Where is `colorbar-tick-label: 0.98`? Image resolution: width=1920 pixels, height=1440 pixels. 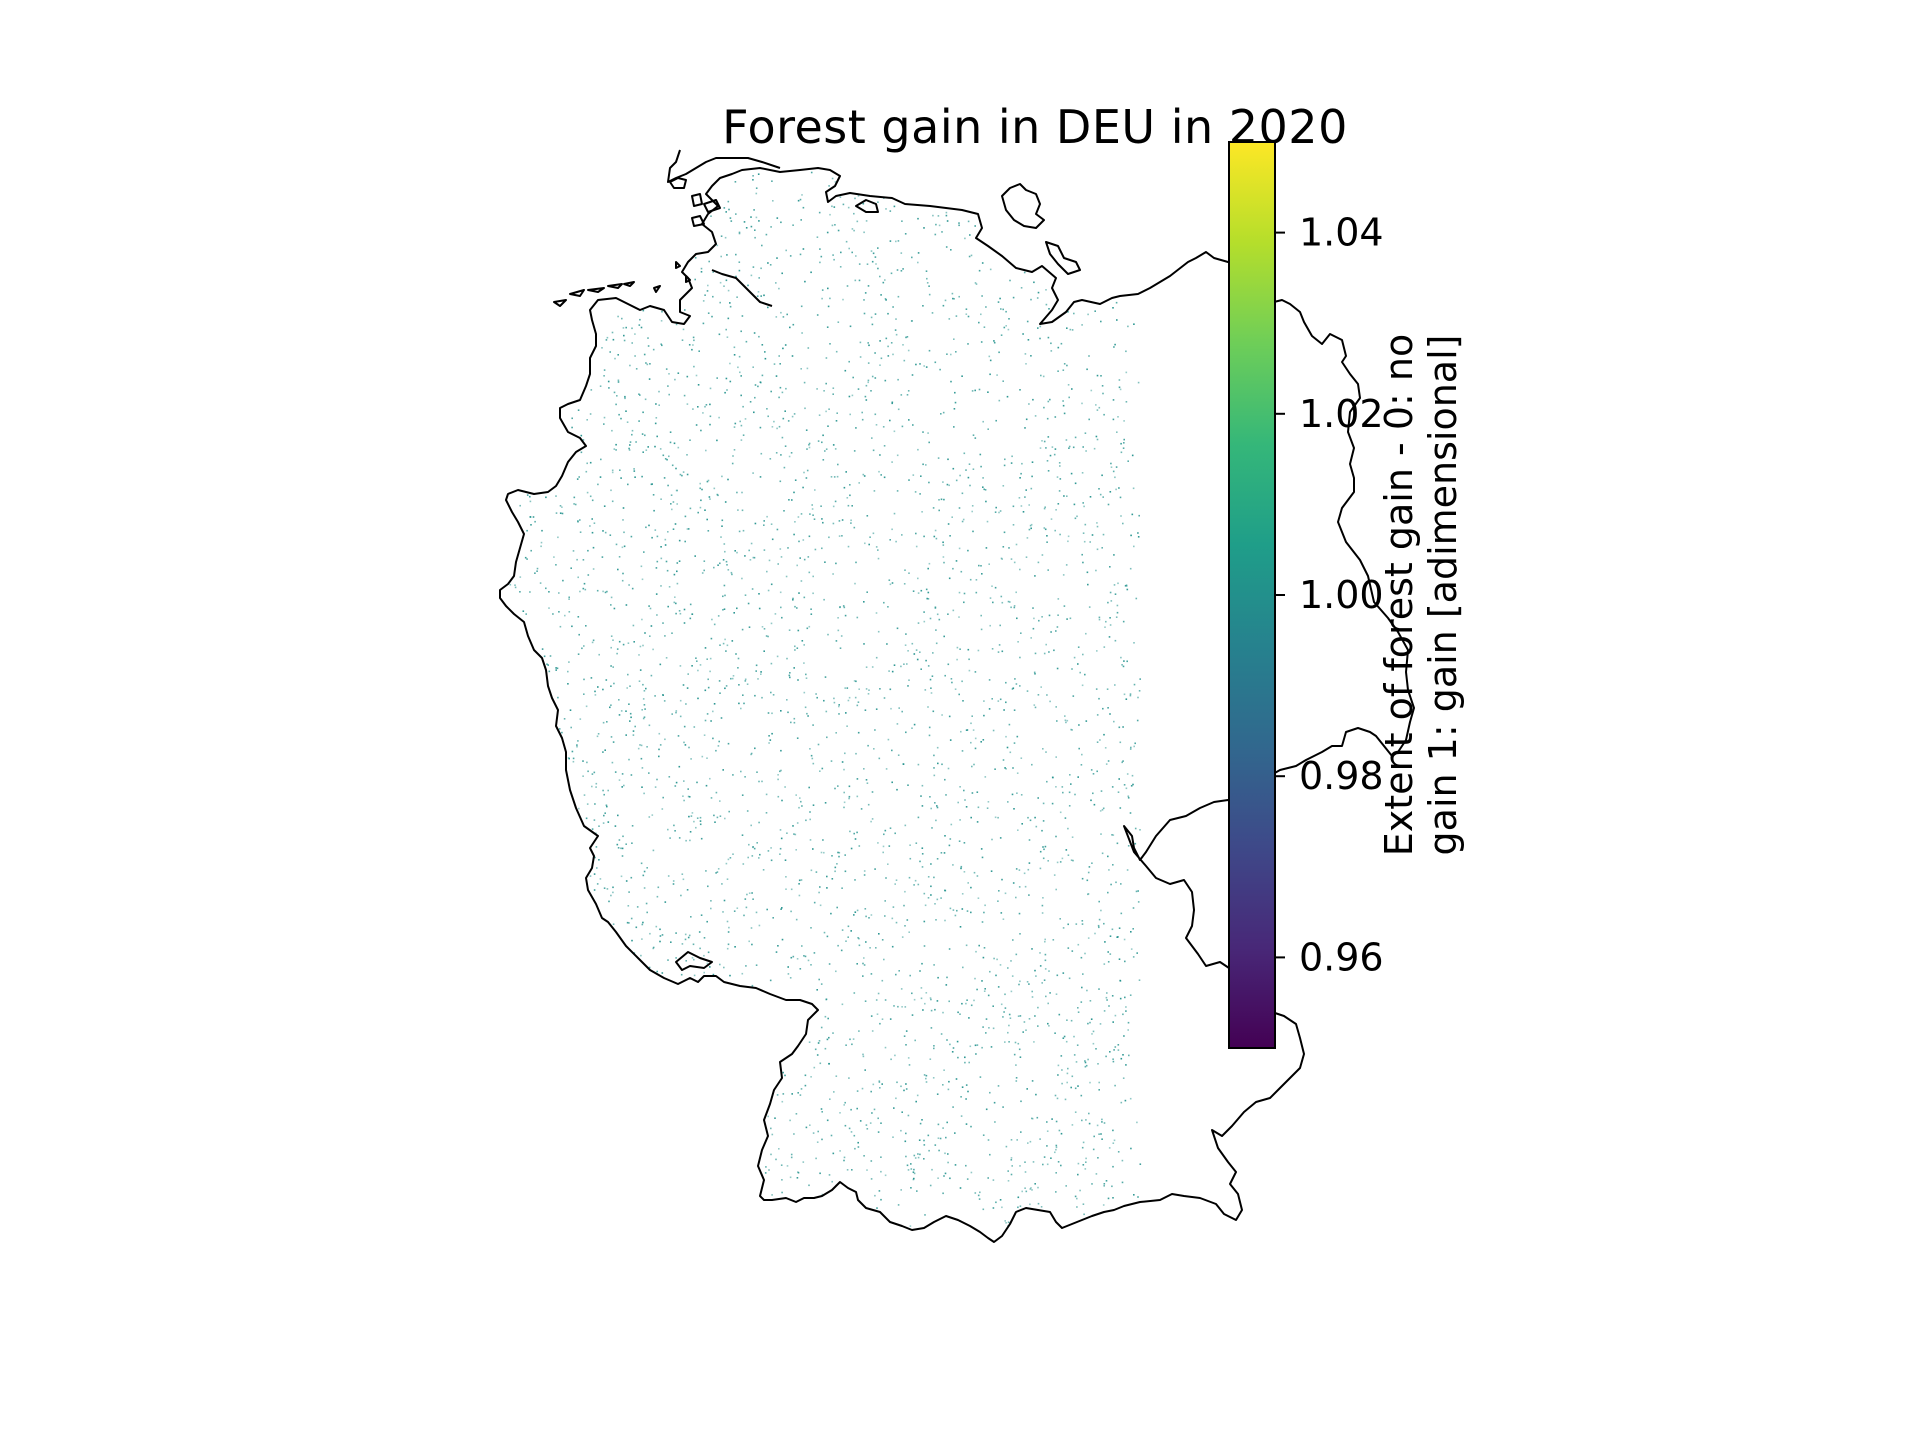 colorbar-tick-label: 0.98 is located at coordinates (1341, 776).